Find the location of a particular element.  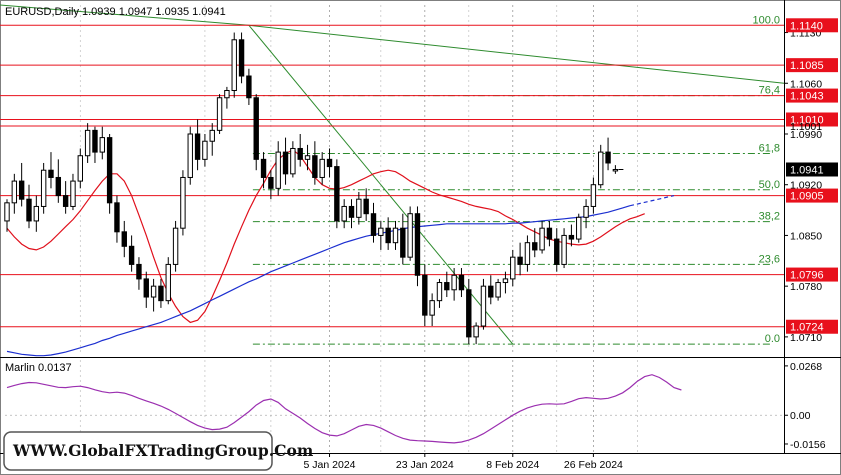

oscillator-line is located at coordinates (344, 409).